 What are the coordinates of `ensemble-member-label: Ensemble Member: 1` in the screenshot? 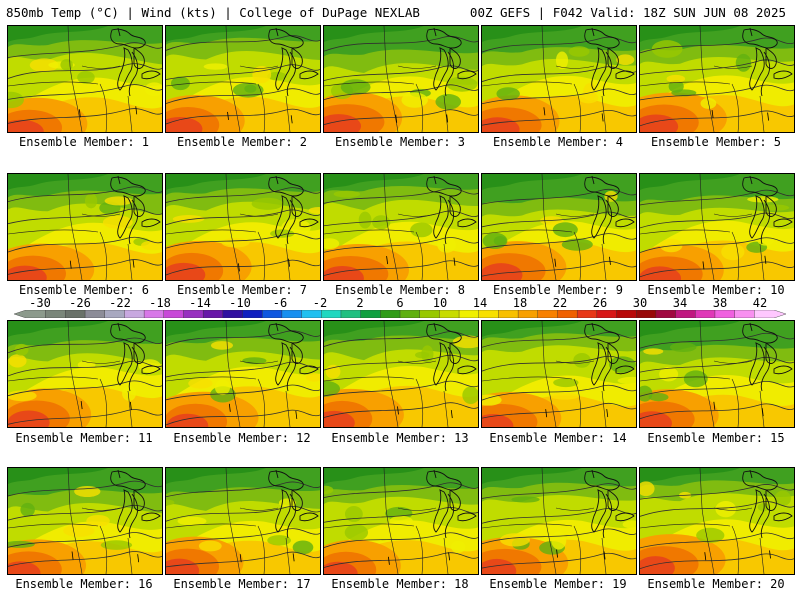 It's located at (84, 142).